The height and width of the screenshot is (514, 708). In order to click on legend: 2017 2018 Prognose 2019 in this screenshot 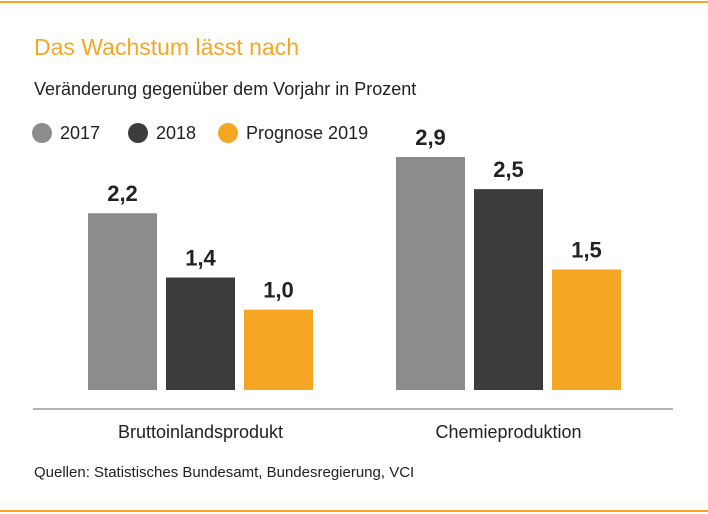, I will do `click(222, 133)`.